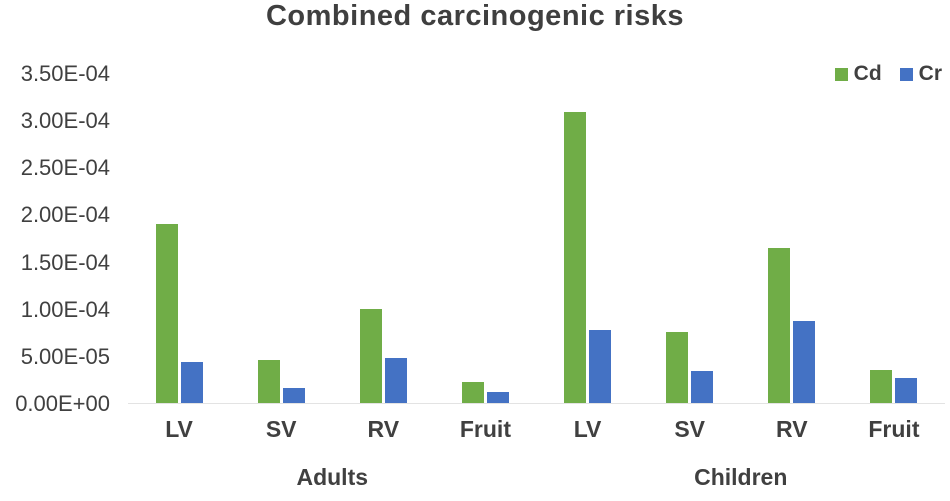 This screenshot has height=501, width=950. Describe the element at coordinates (702, 387) in the screenshot. I see `bar-cr-children-sv` at that location.